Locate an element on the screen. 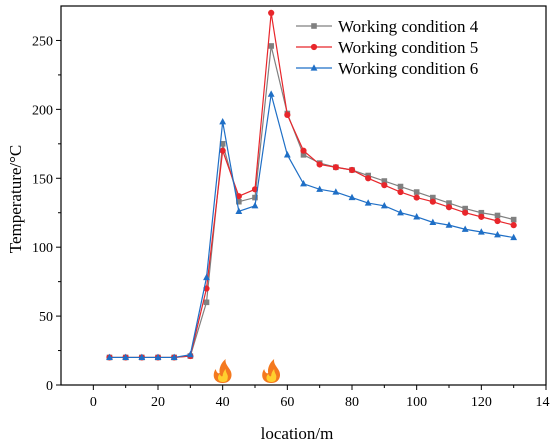 The width and height of the screenshot is (550, 445). x-tick-label: 120 is located at coordinates (481, 402).